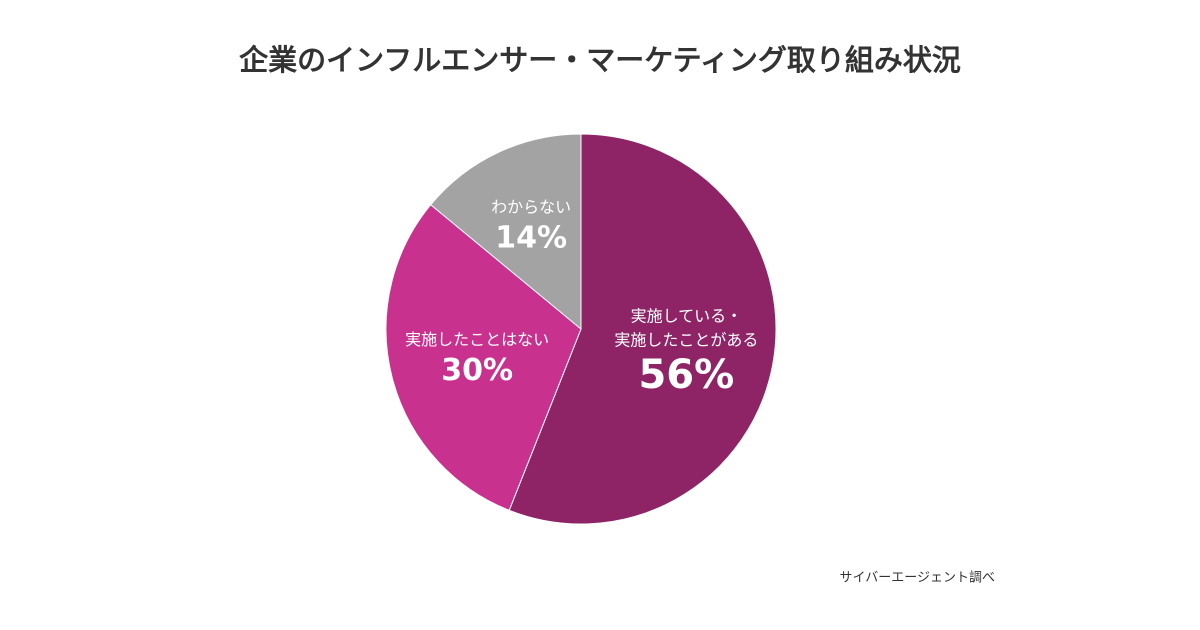 This screenshot has height=630, width=1200. I want to click on slice-label: 実施している・, so click(687, 316).